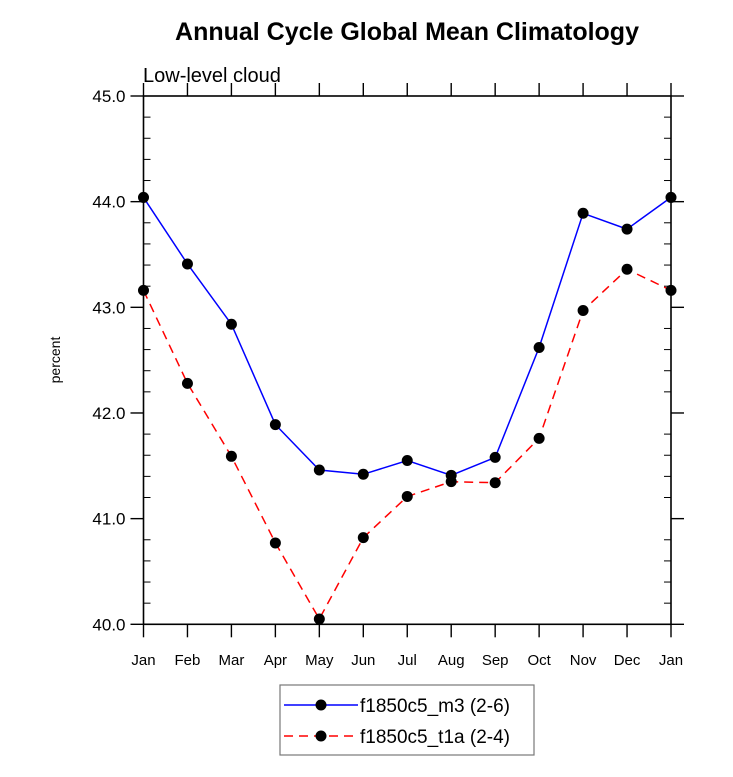 Image resolution: width=733 pixels, height=777 pixels. What do you see at coordinates (627, 660) in the screenshot?
I see `x-tick-label: Dec` at bounding box center [627, 660].